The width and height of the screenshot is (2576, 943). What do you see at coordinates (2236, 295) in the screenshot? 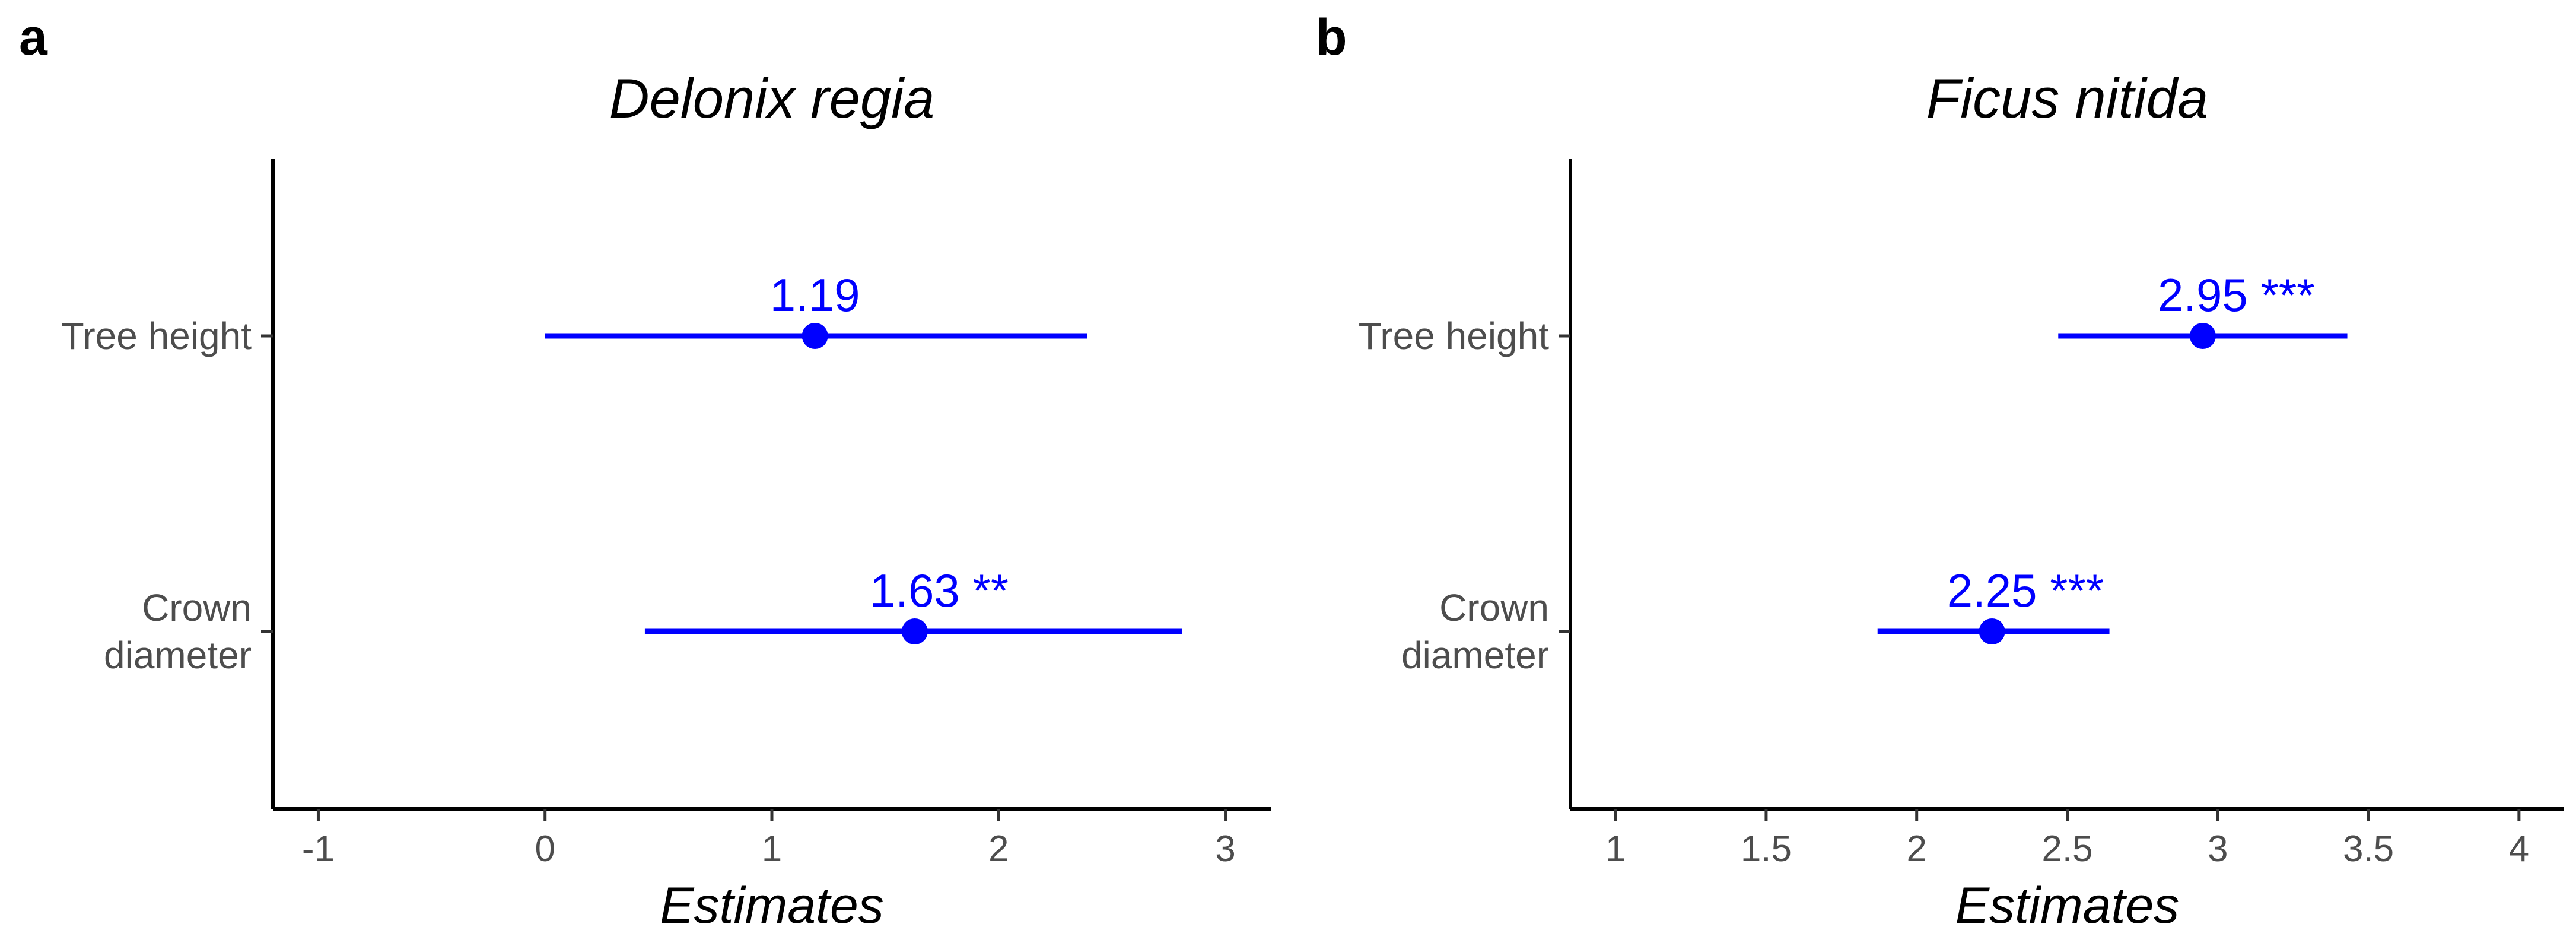
I see `estimate-label: 2.95 ***` at bounding box center [2236, 295].